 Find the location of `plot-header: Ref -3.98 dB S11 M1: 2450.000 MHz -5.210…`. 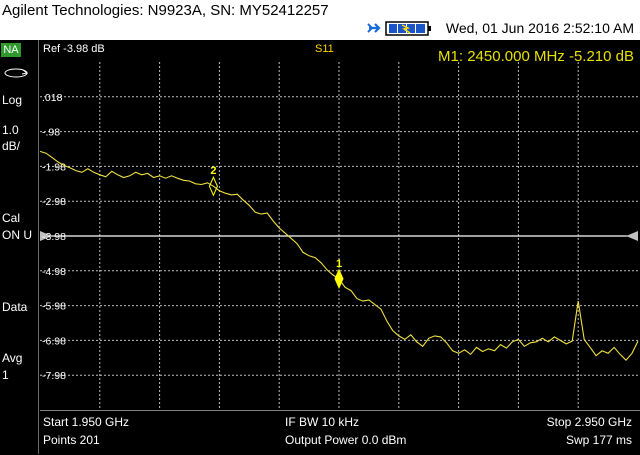

plot-header: Ref -3.98 dB S11 M1: 2450.000 MHz -5.210… is located at coordinates (340, 52).